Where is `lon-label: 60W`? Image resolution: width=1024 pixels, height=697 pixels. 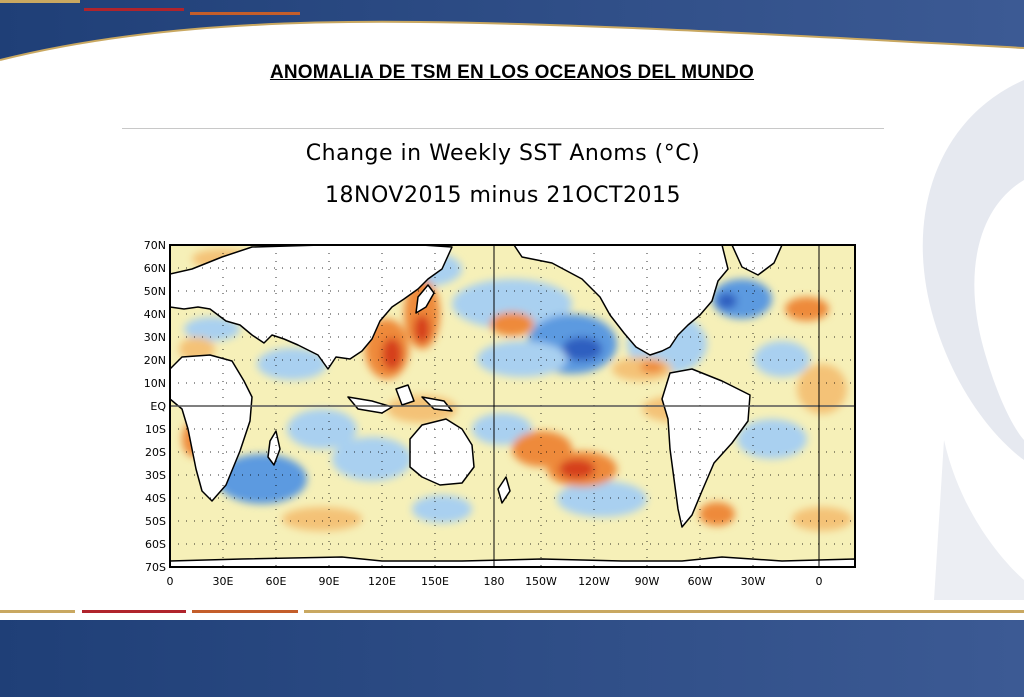 lon-label: 60W is located at coordinates (700, 581).